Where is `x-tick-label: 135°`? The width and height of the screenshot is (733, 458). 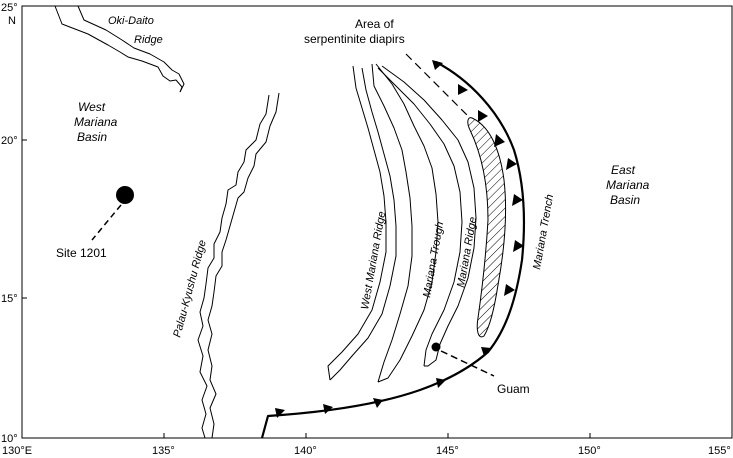 x-tick-label: 135° is located at coordinates (163, 451).